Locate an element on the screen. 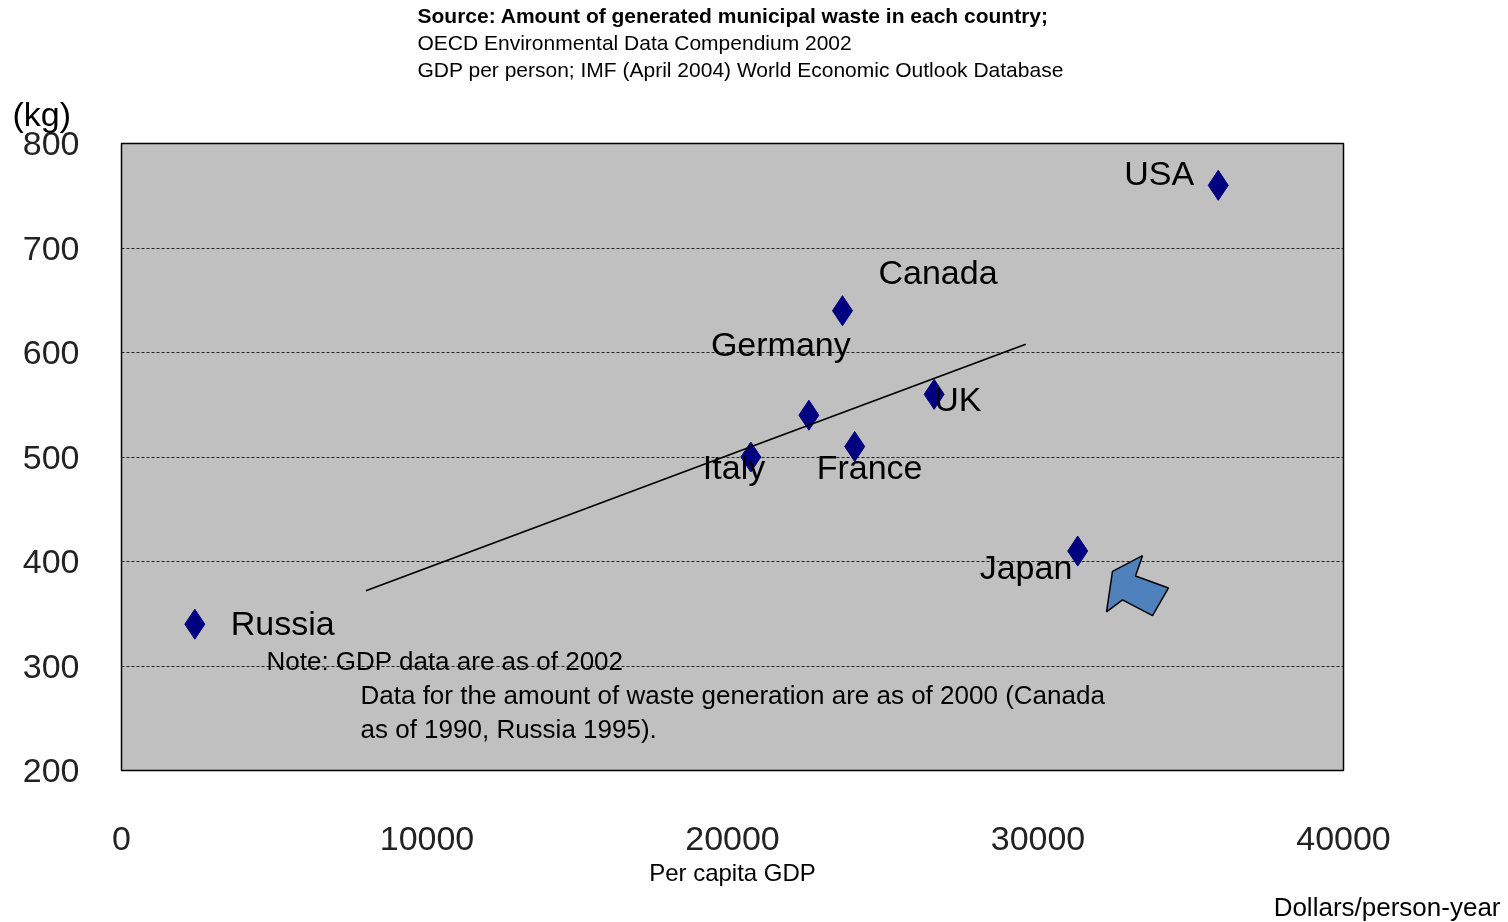  y-tick-label: 600 is located at coordinates (51, 352).